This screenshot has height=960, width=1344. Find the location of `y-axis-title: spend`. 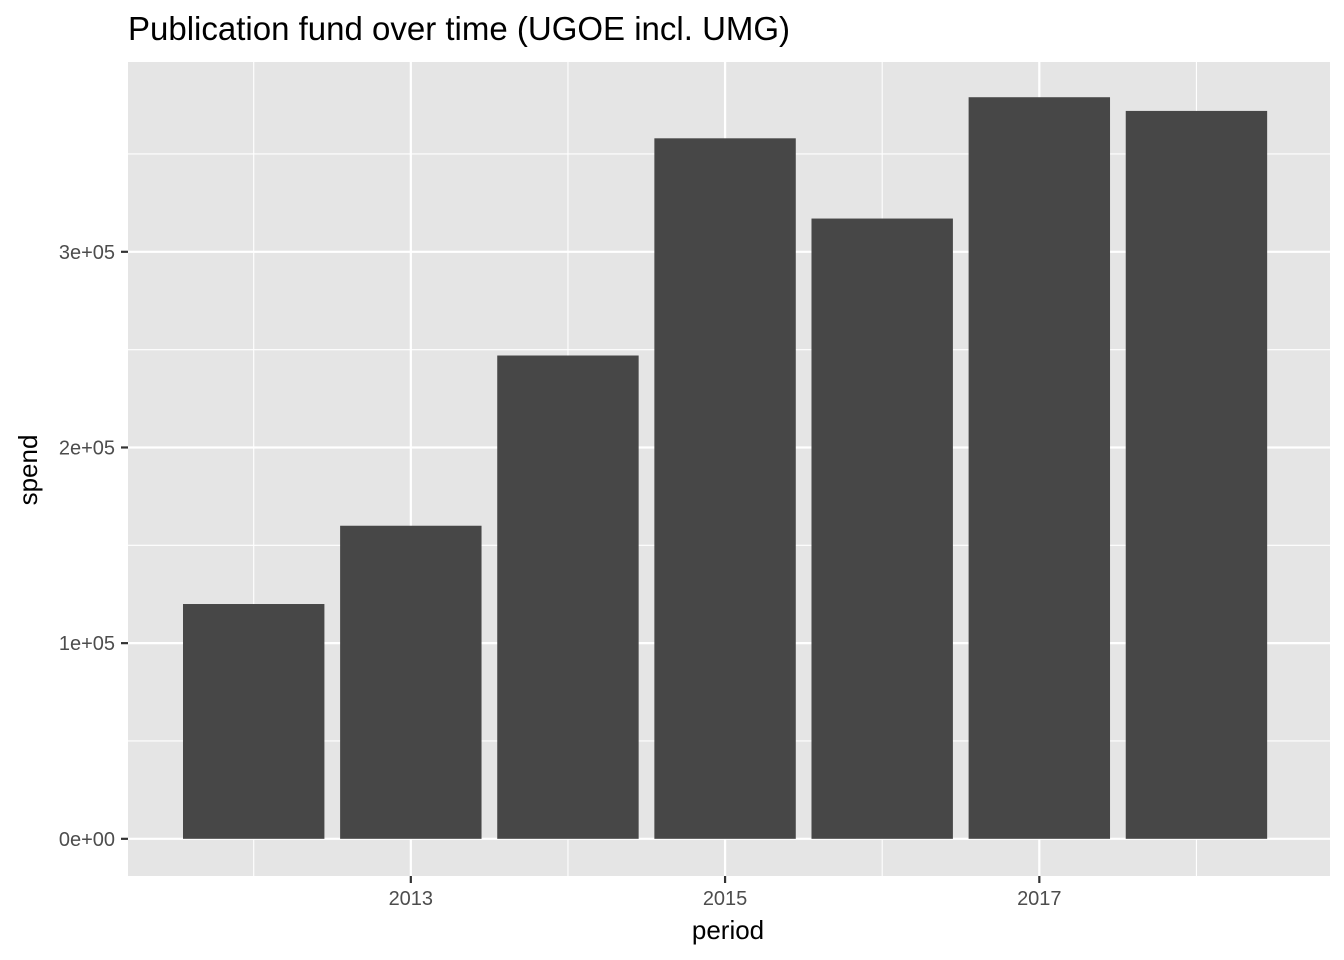

y-axis-title: spend is located at coordinates (28, 470).